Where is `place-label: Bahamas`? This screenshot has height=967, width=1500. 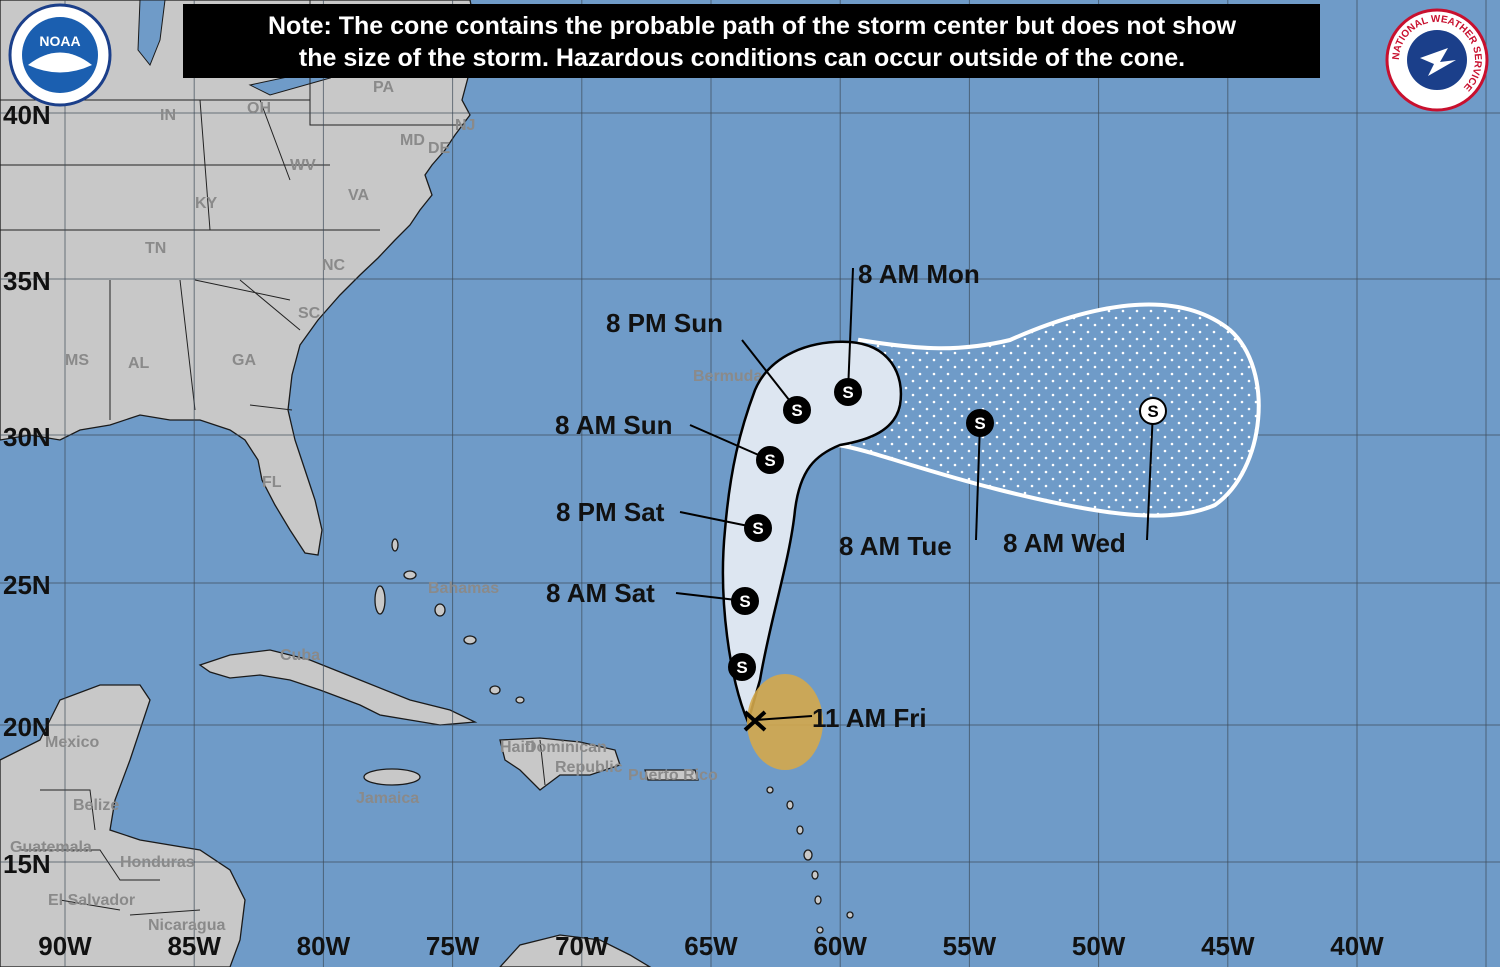 place-label: Bahamas is located at coordinates (463, 588).